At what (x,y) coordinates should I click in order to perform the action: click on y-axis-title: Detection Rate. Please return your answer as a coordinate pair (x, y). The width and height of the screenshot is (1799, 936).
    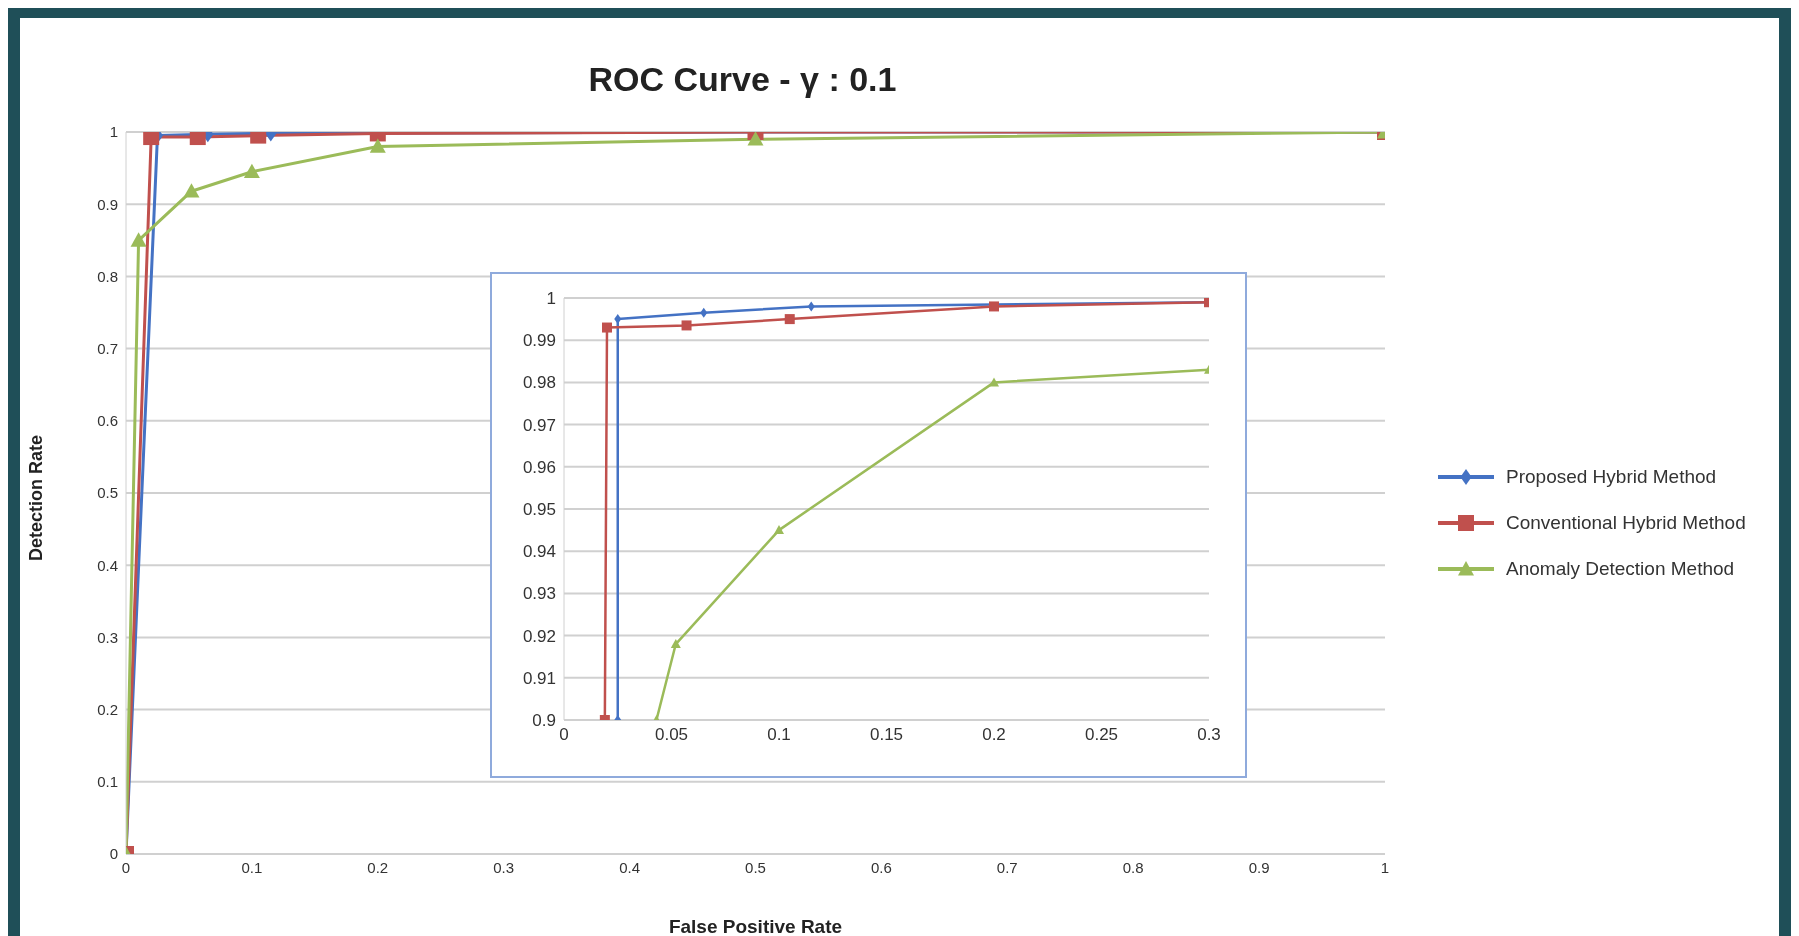
    Looking at the image, I should click on (36, 498).